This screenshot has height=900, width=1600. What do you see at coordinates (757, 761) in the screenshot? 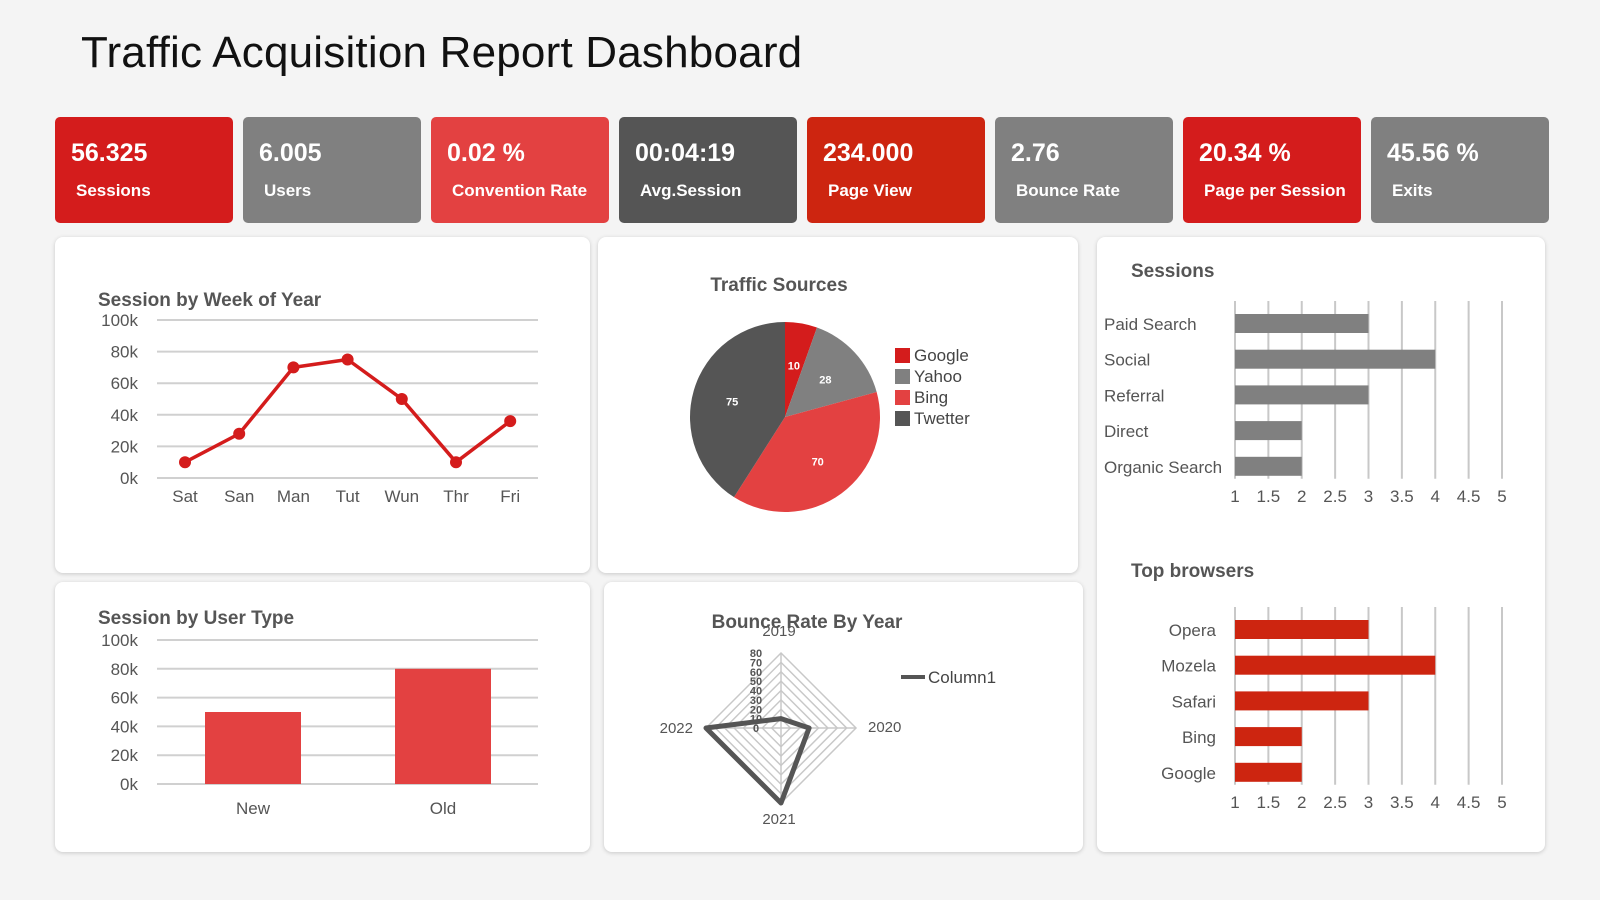
I see `series-line` at bounding box center [757, 761].